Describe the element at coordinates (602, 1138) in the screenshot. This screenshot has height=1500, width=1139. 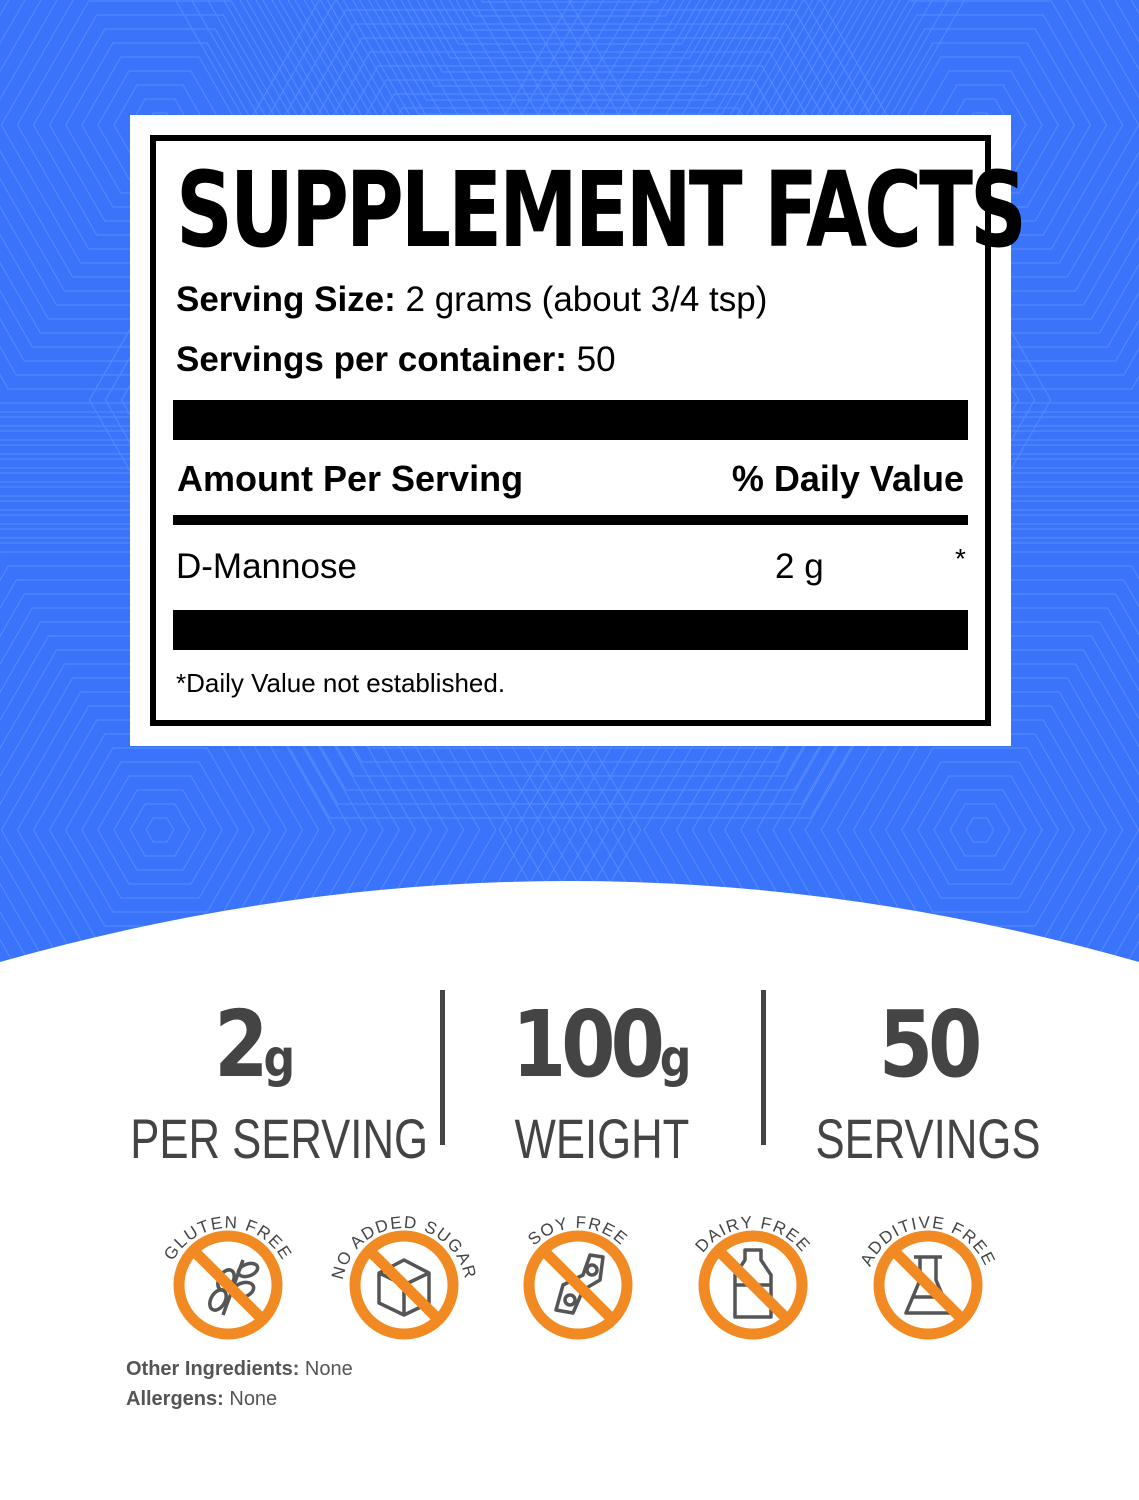
I see `stat-label: WEIGHT` at that location.